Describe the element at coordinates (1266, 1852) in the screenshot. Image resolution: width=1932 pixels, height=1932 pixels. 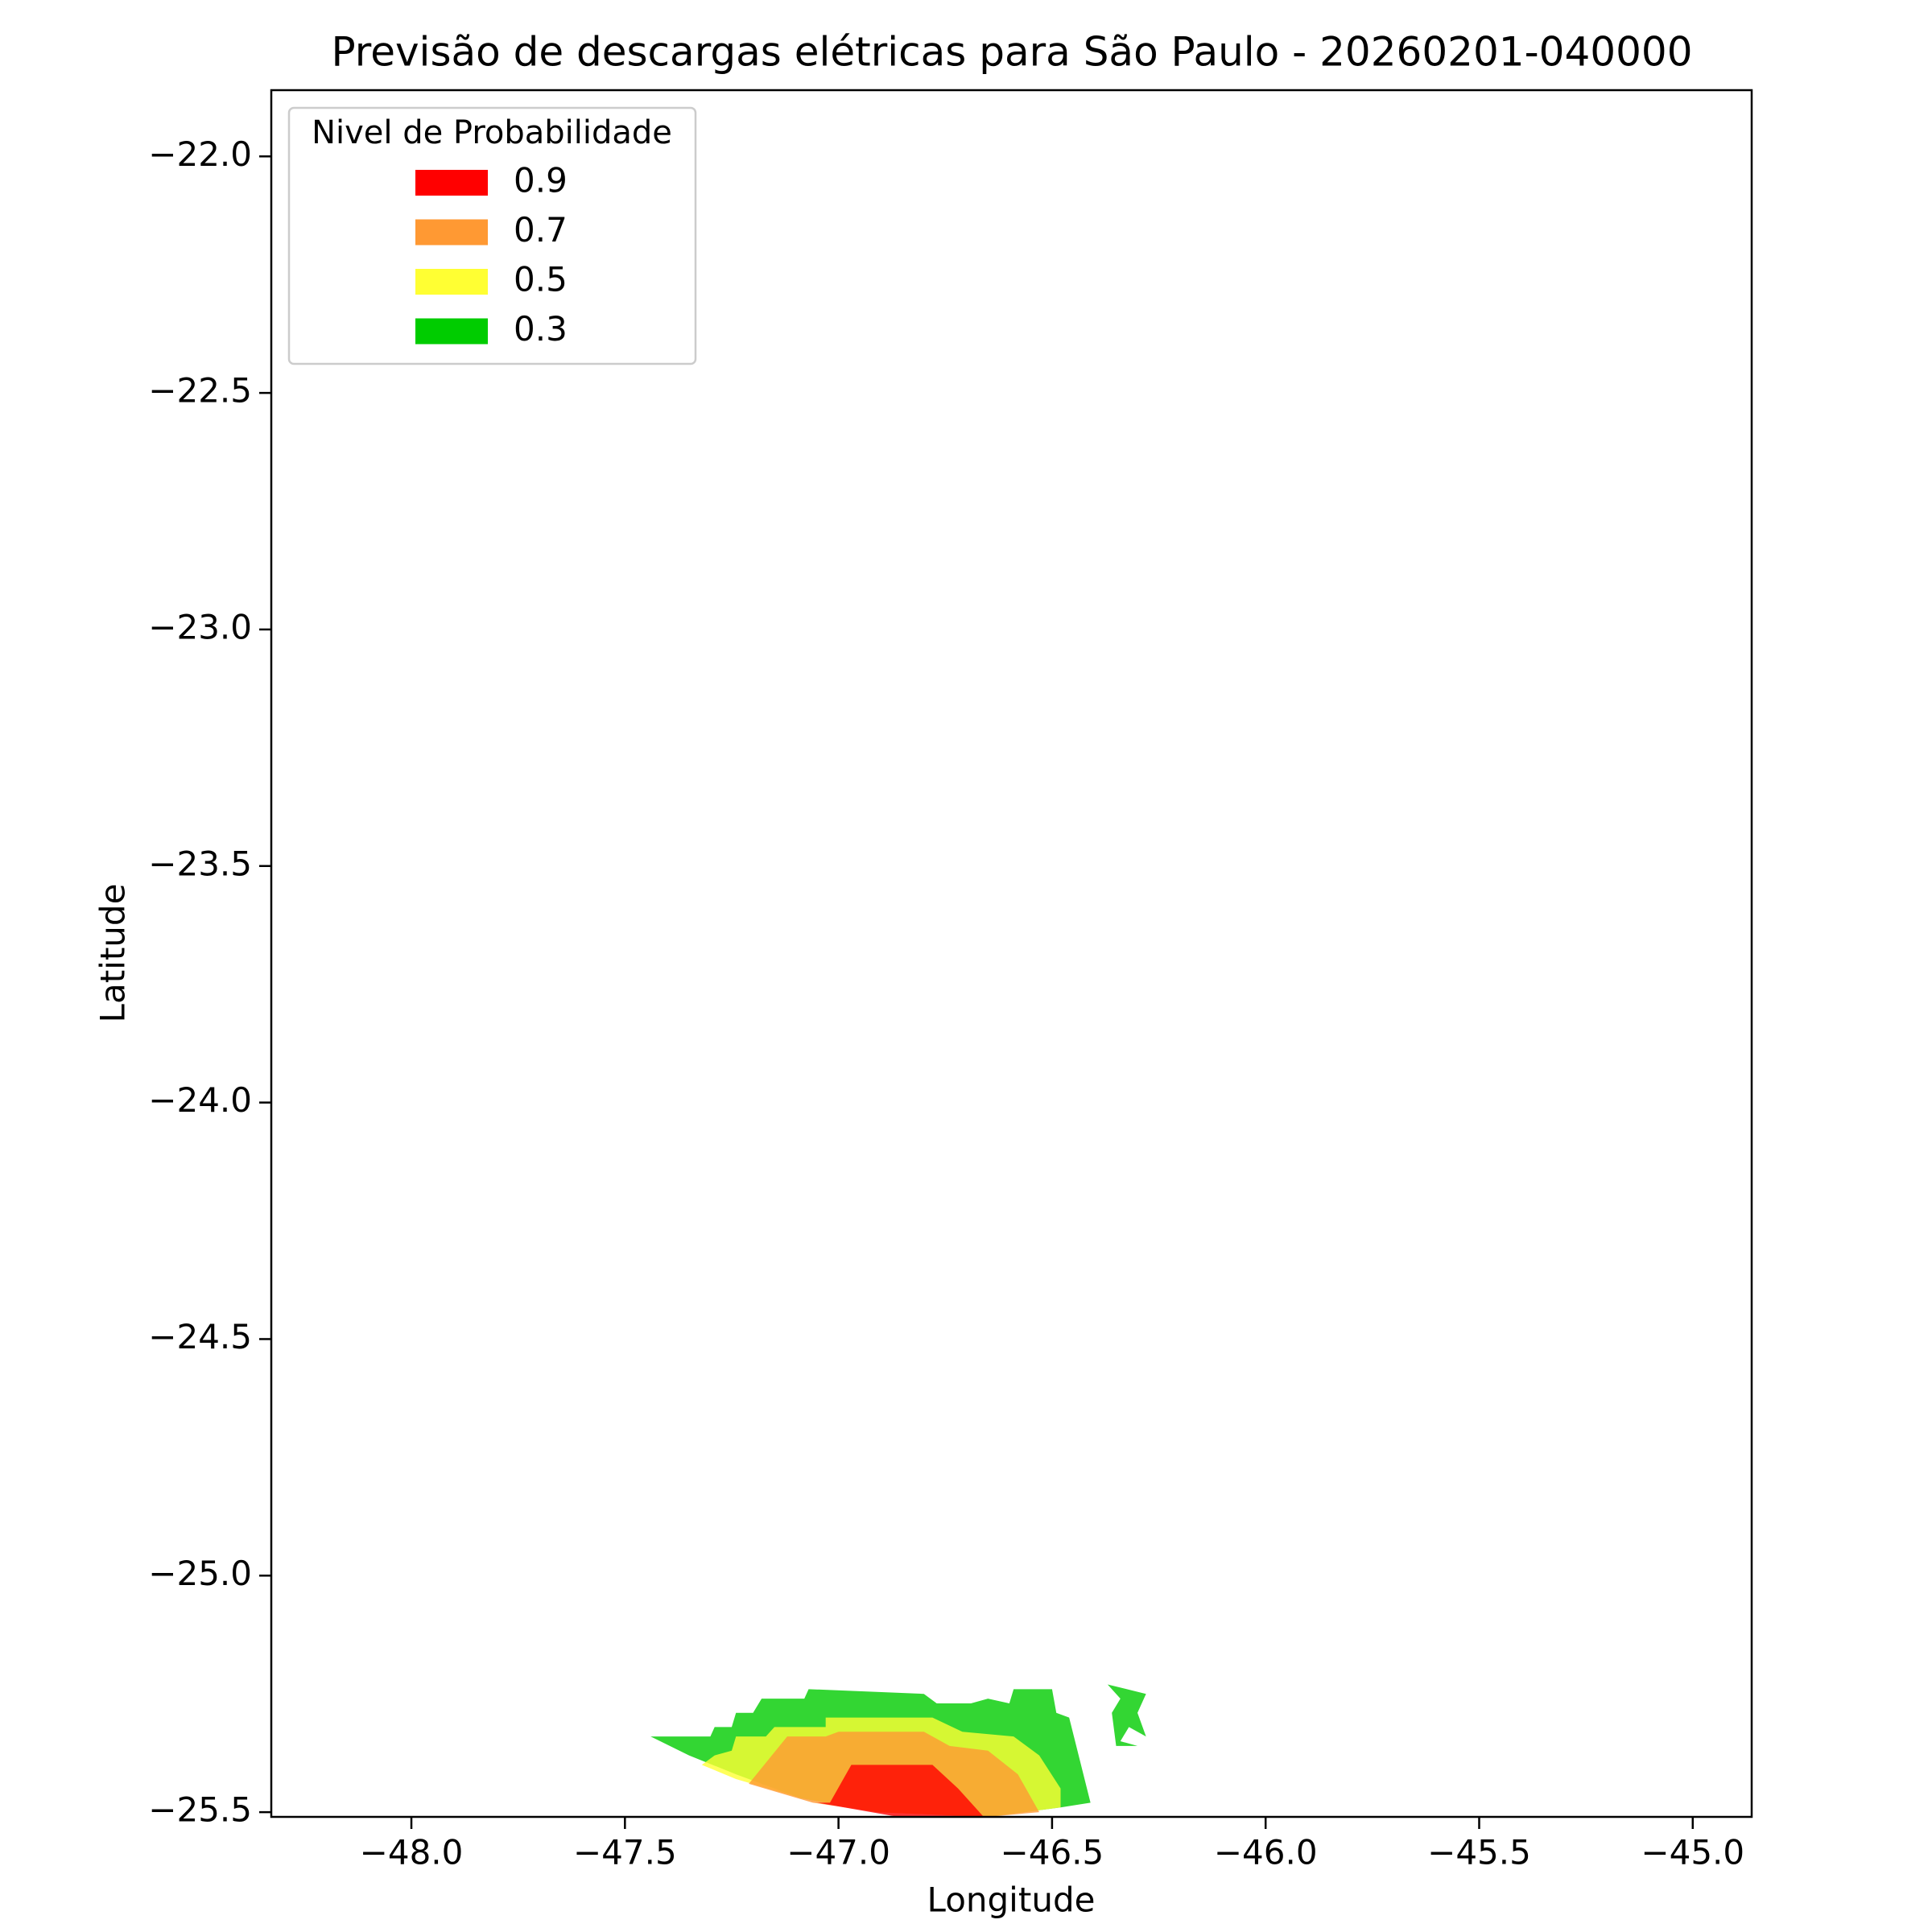
I see `x-tick-label: −46.0` at that location.